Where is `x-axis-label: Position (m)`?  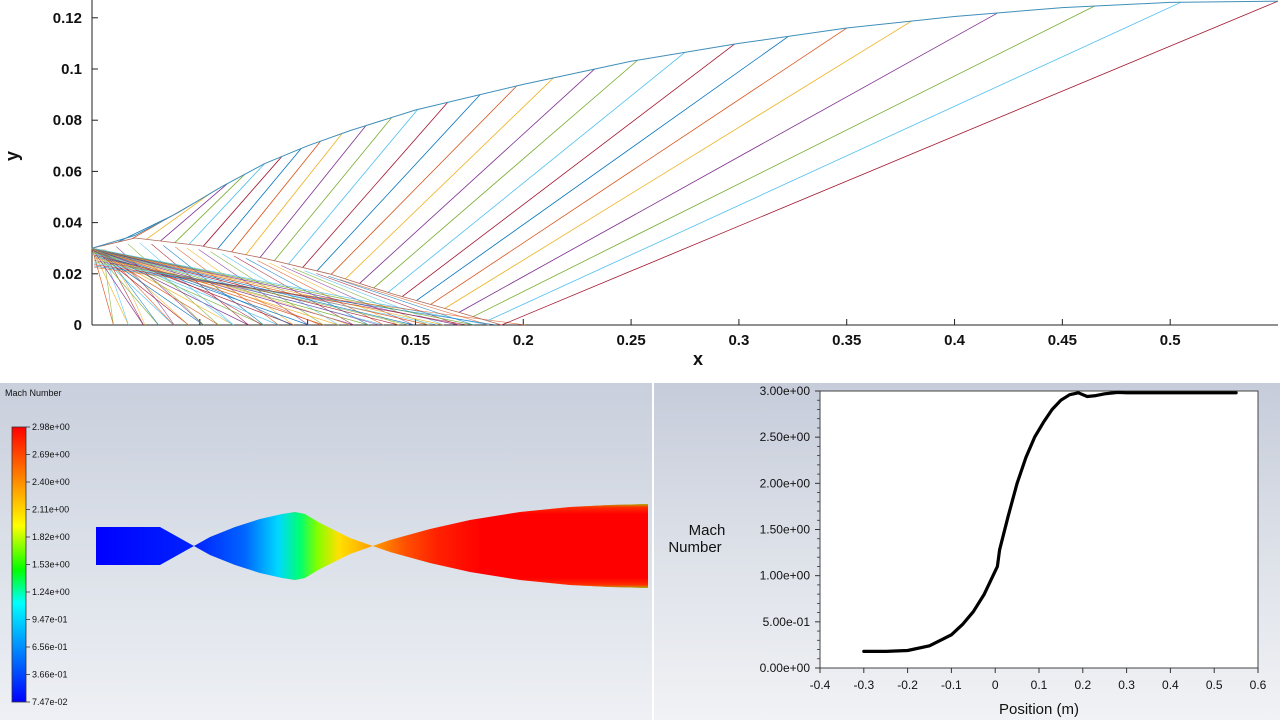
x-axis-label: Position (m) is located at coordinates (1039, 709).